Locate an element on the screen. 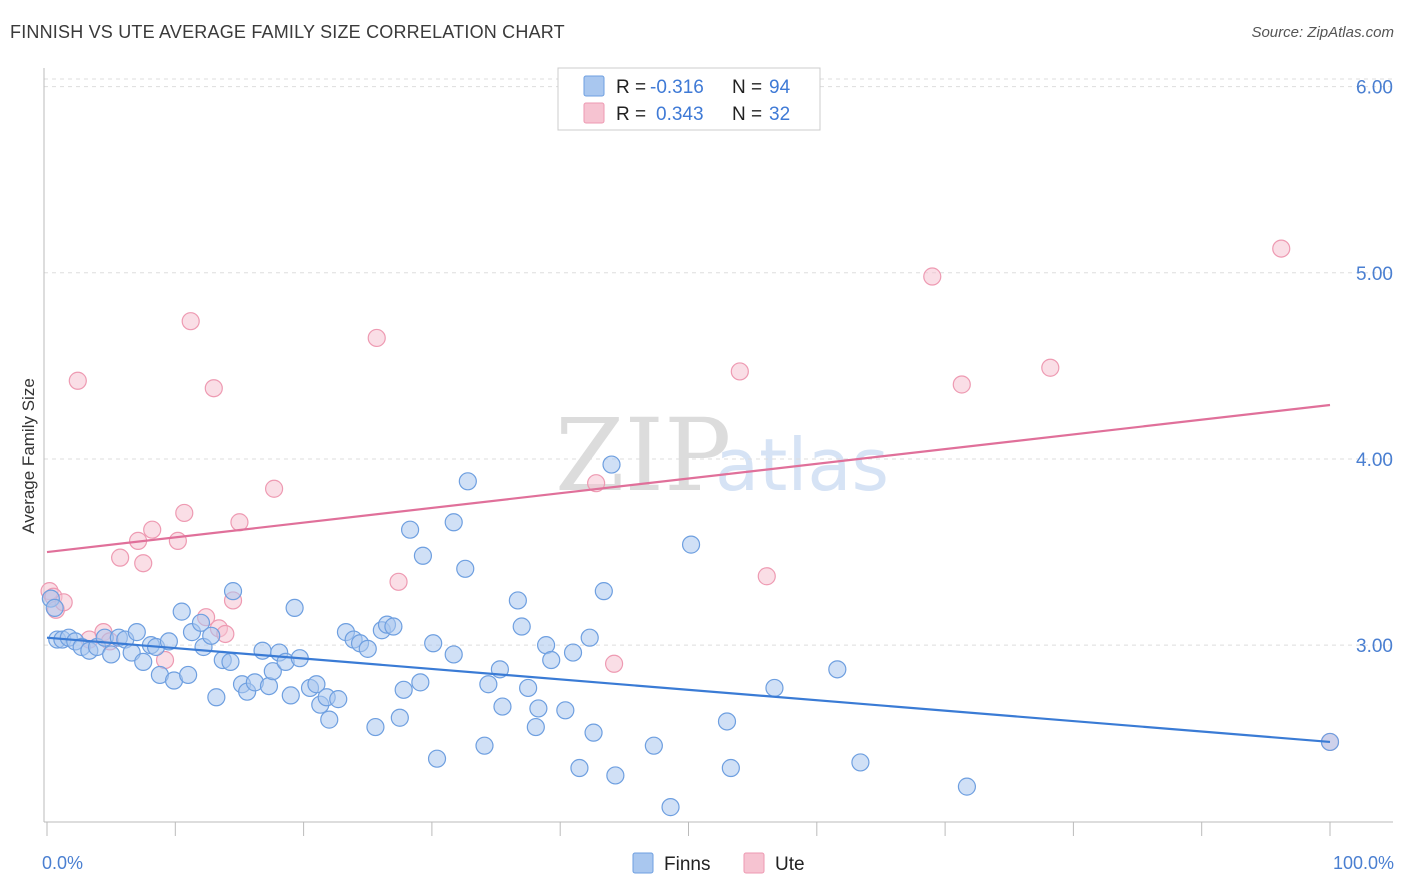  bottom-legend-swatch-ute is located at coordinates (754, 863).